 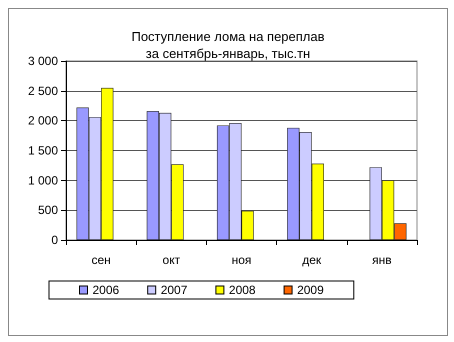 What do you see at coordinates (43, 180) in the screenshot?
I see `y-tick-label: 1 000` at bounding box center [43, 180].